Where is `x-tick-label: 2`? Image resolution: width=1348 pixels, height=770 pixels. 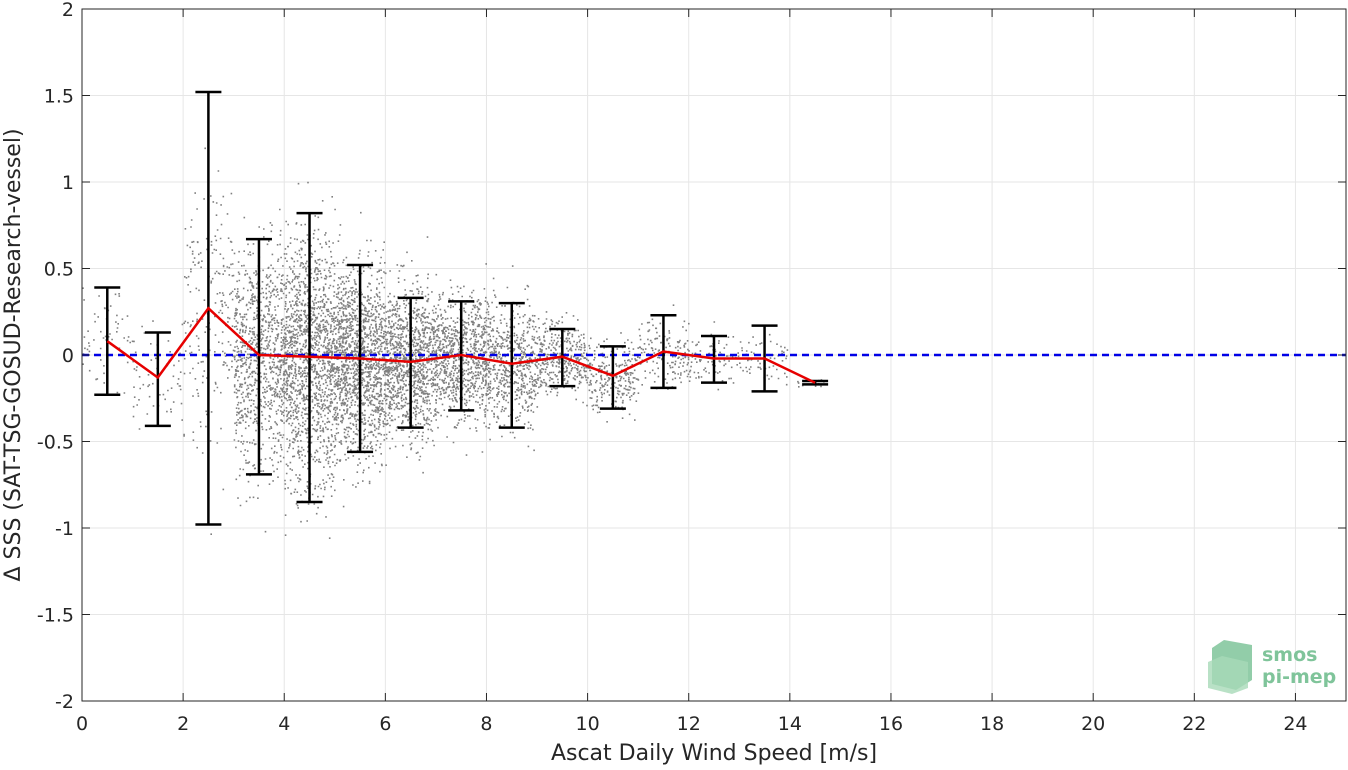
x-tick-label: 2 is located at coordinates (183, 724).